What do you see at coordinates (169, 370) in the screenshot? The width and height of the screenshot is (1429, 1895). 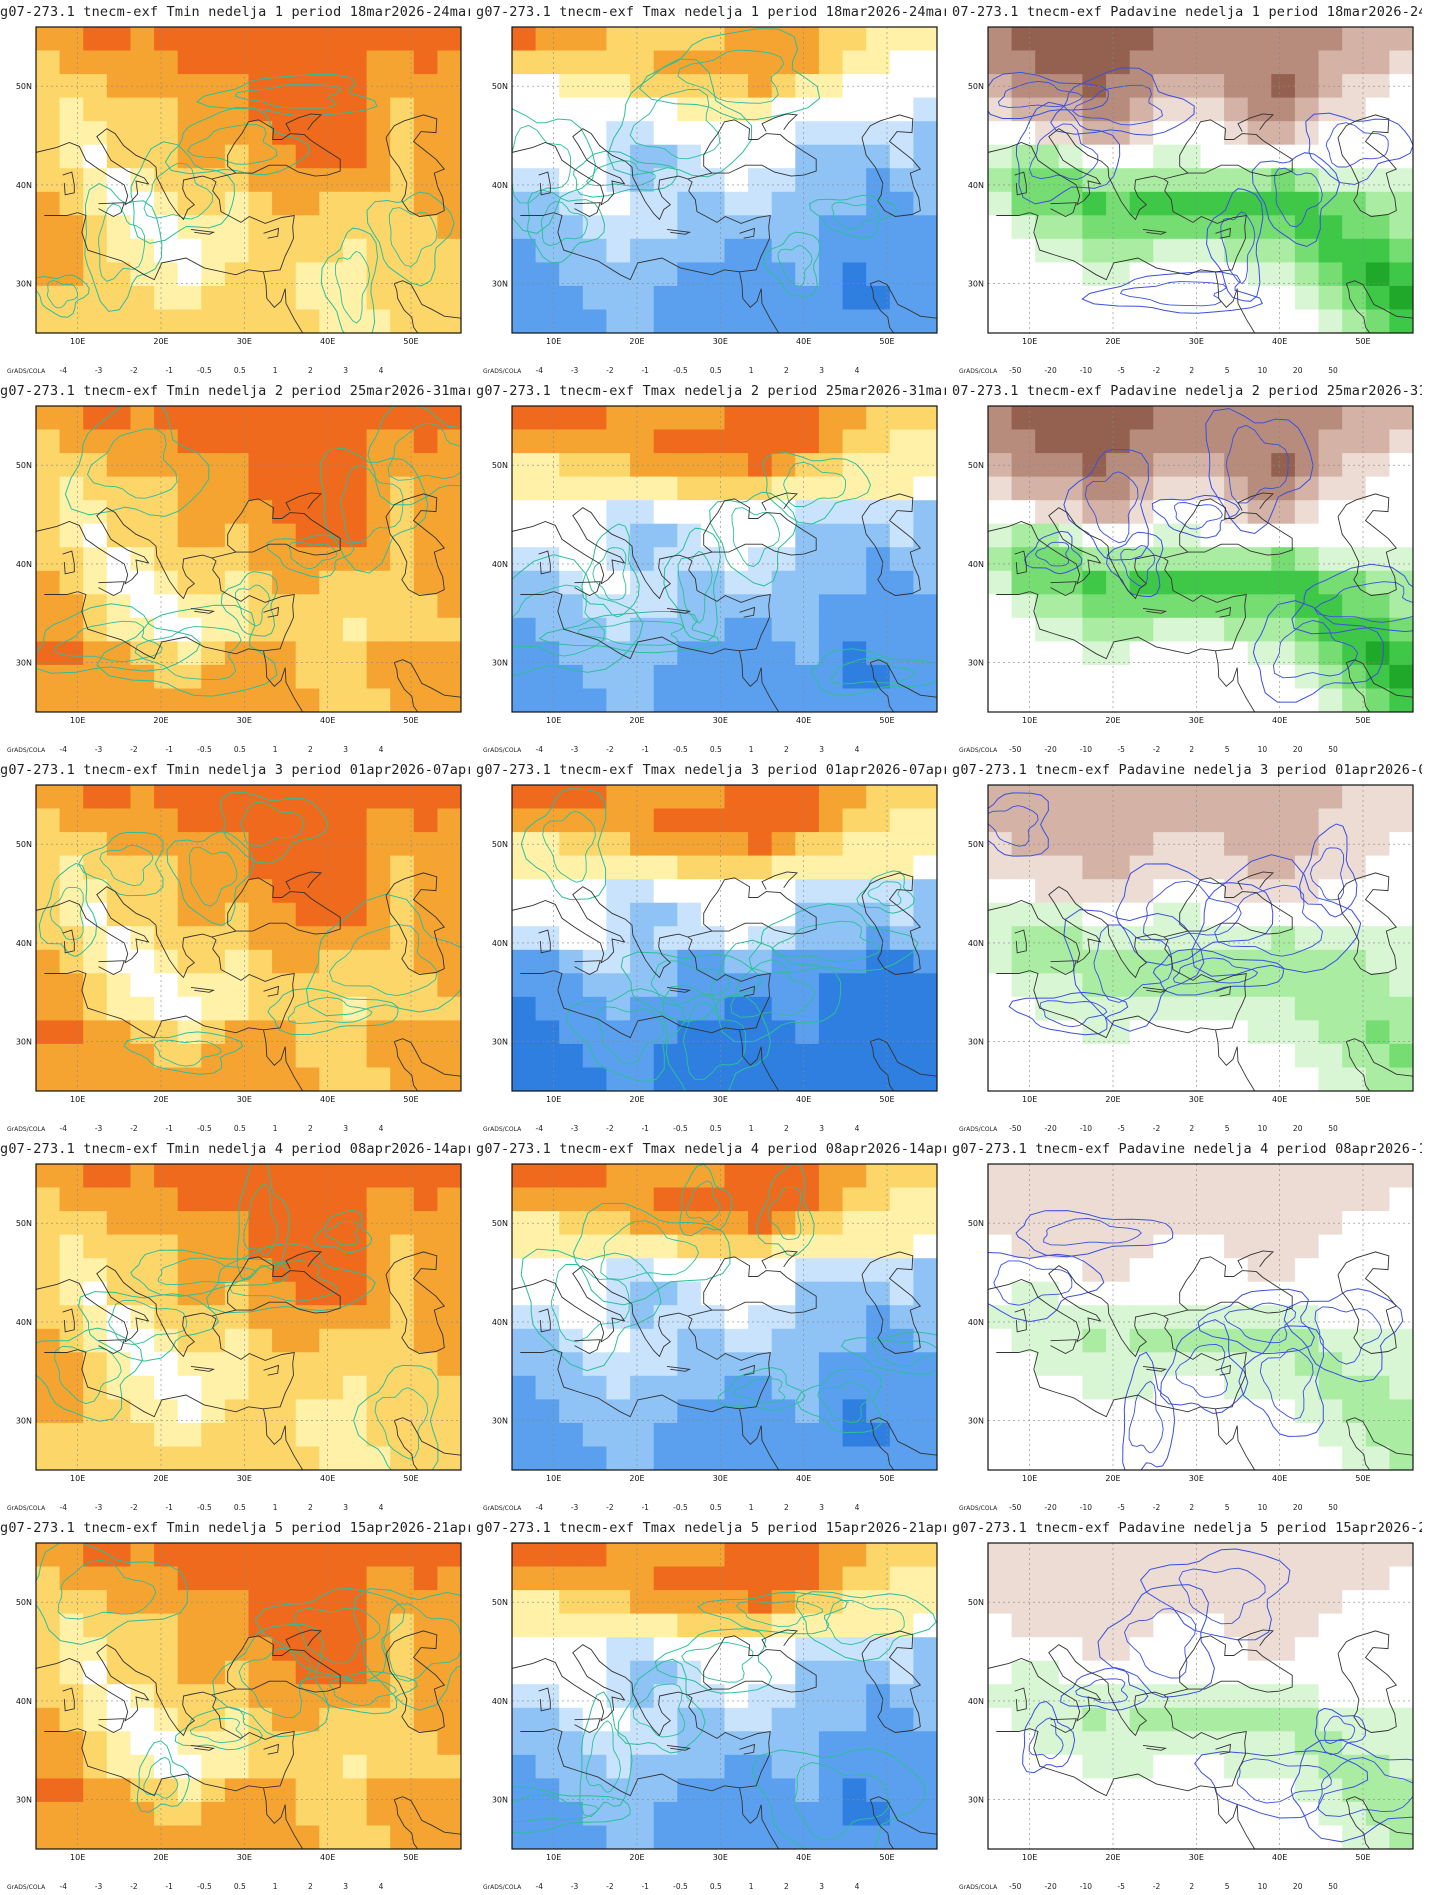 I see `legend-label: -1` at bounding box center [169, 370].